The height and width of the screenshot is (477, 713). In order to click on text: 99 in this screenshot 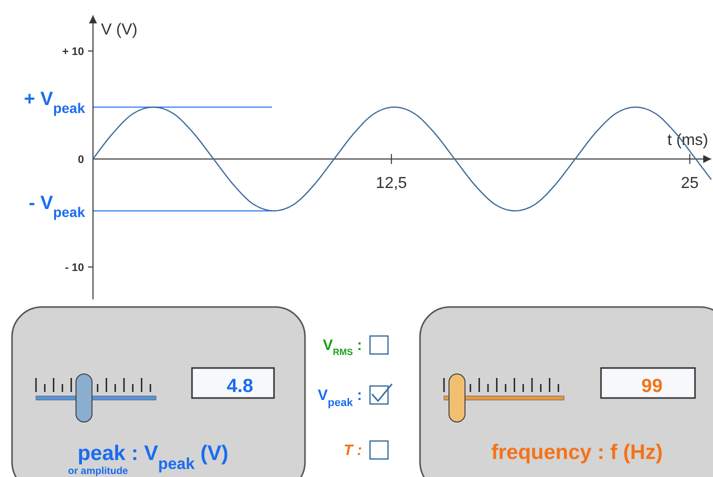, I will do `click(652, 386)`.